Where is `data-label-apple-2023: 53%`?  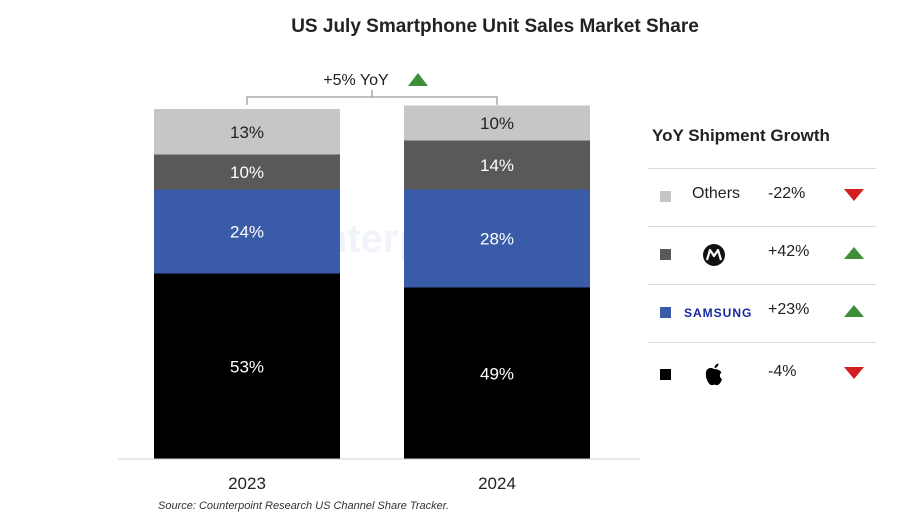
data-label-apple-2023: 53% is located at coordinates (247, 366).